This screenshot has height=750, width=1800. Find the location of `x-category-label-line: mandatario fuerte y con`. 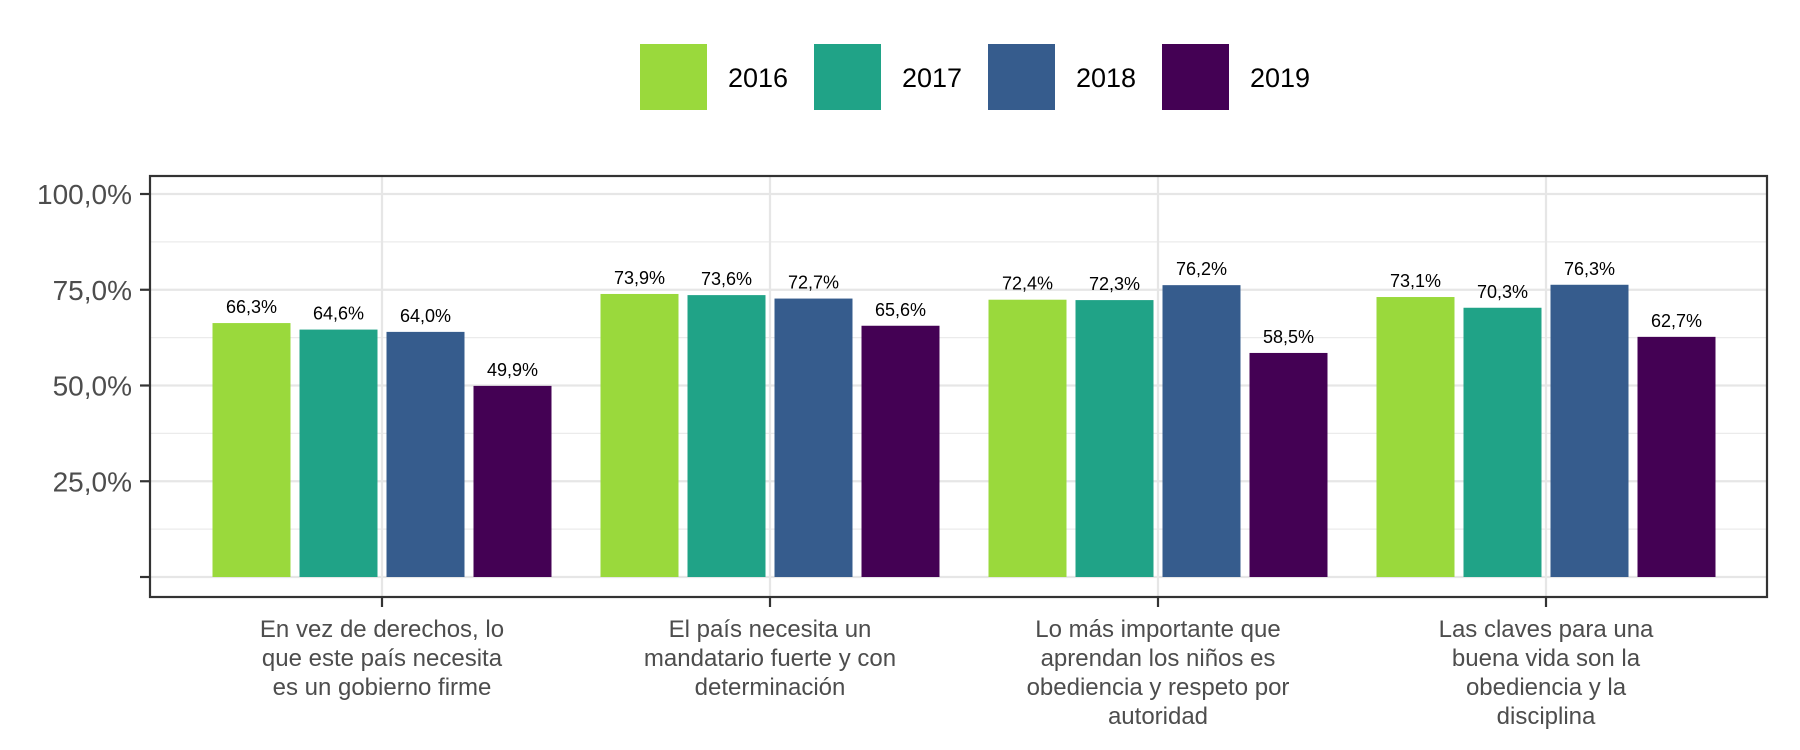

x-category-label-line: mandatario fuerte y con is located at coordinates (770, 658).